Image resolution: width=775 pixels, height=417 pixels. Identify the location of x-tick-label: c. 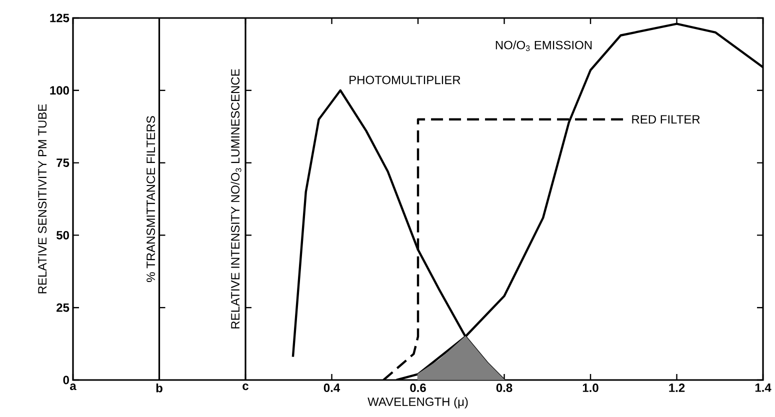
(245, 387).